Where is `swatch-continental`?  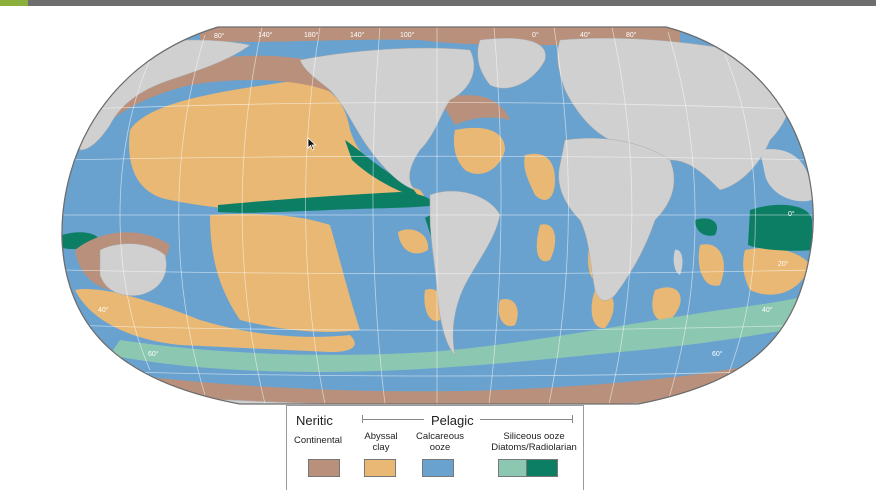 swatch-continental is located at coordinates (324, 468).